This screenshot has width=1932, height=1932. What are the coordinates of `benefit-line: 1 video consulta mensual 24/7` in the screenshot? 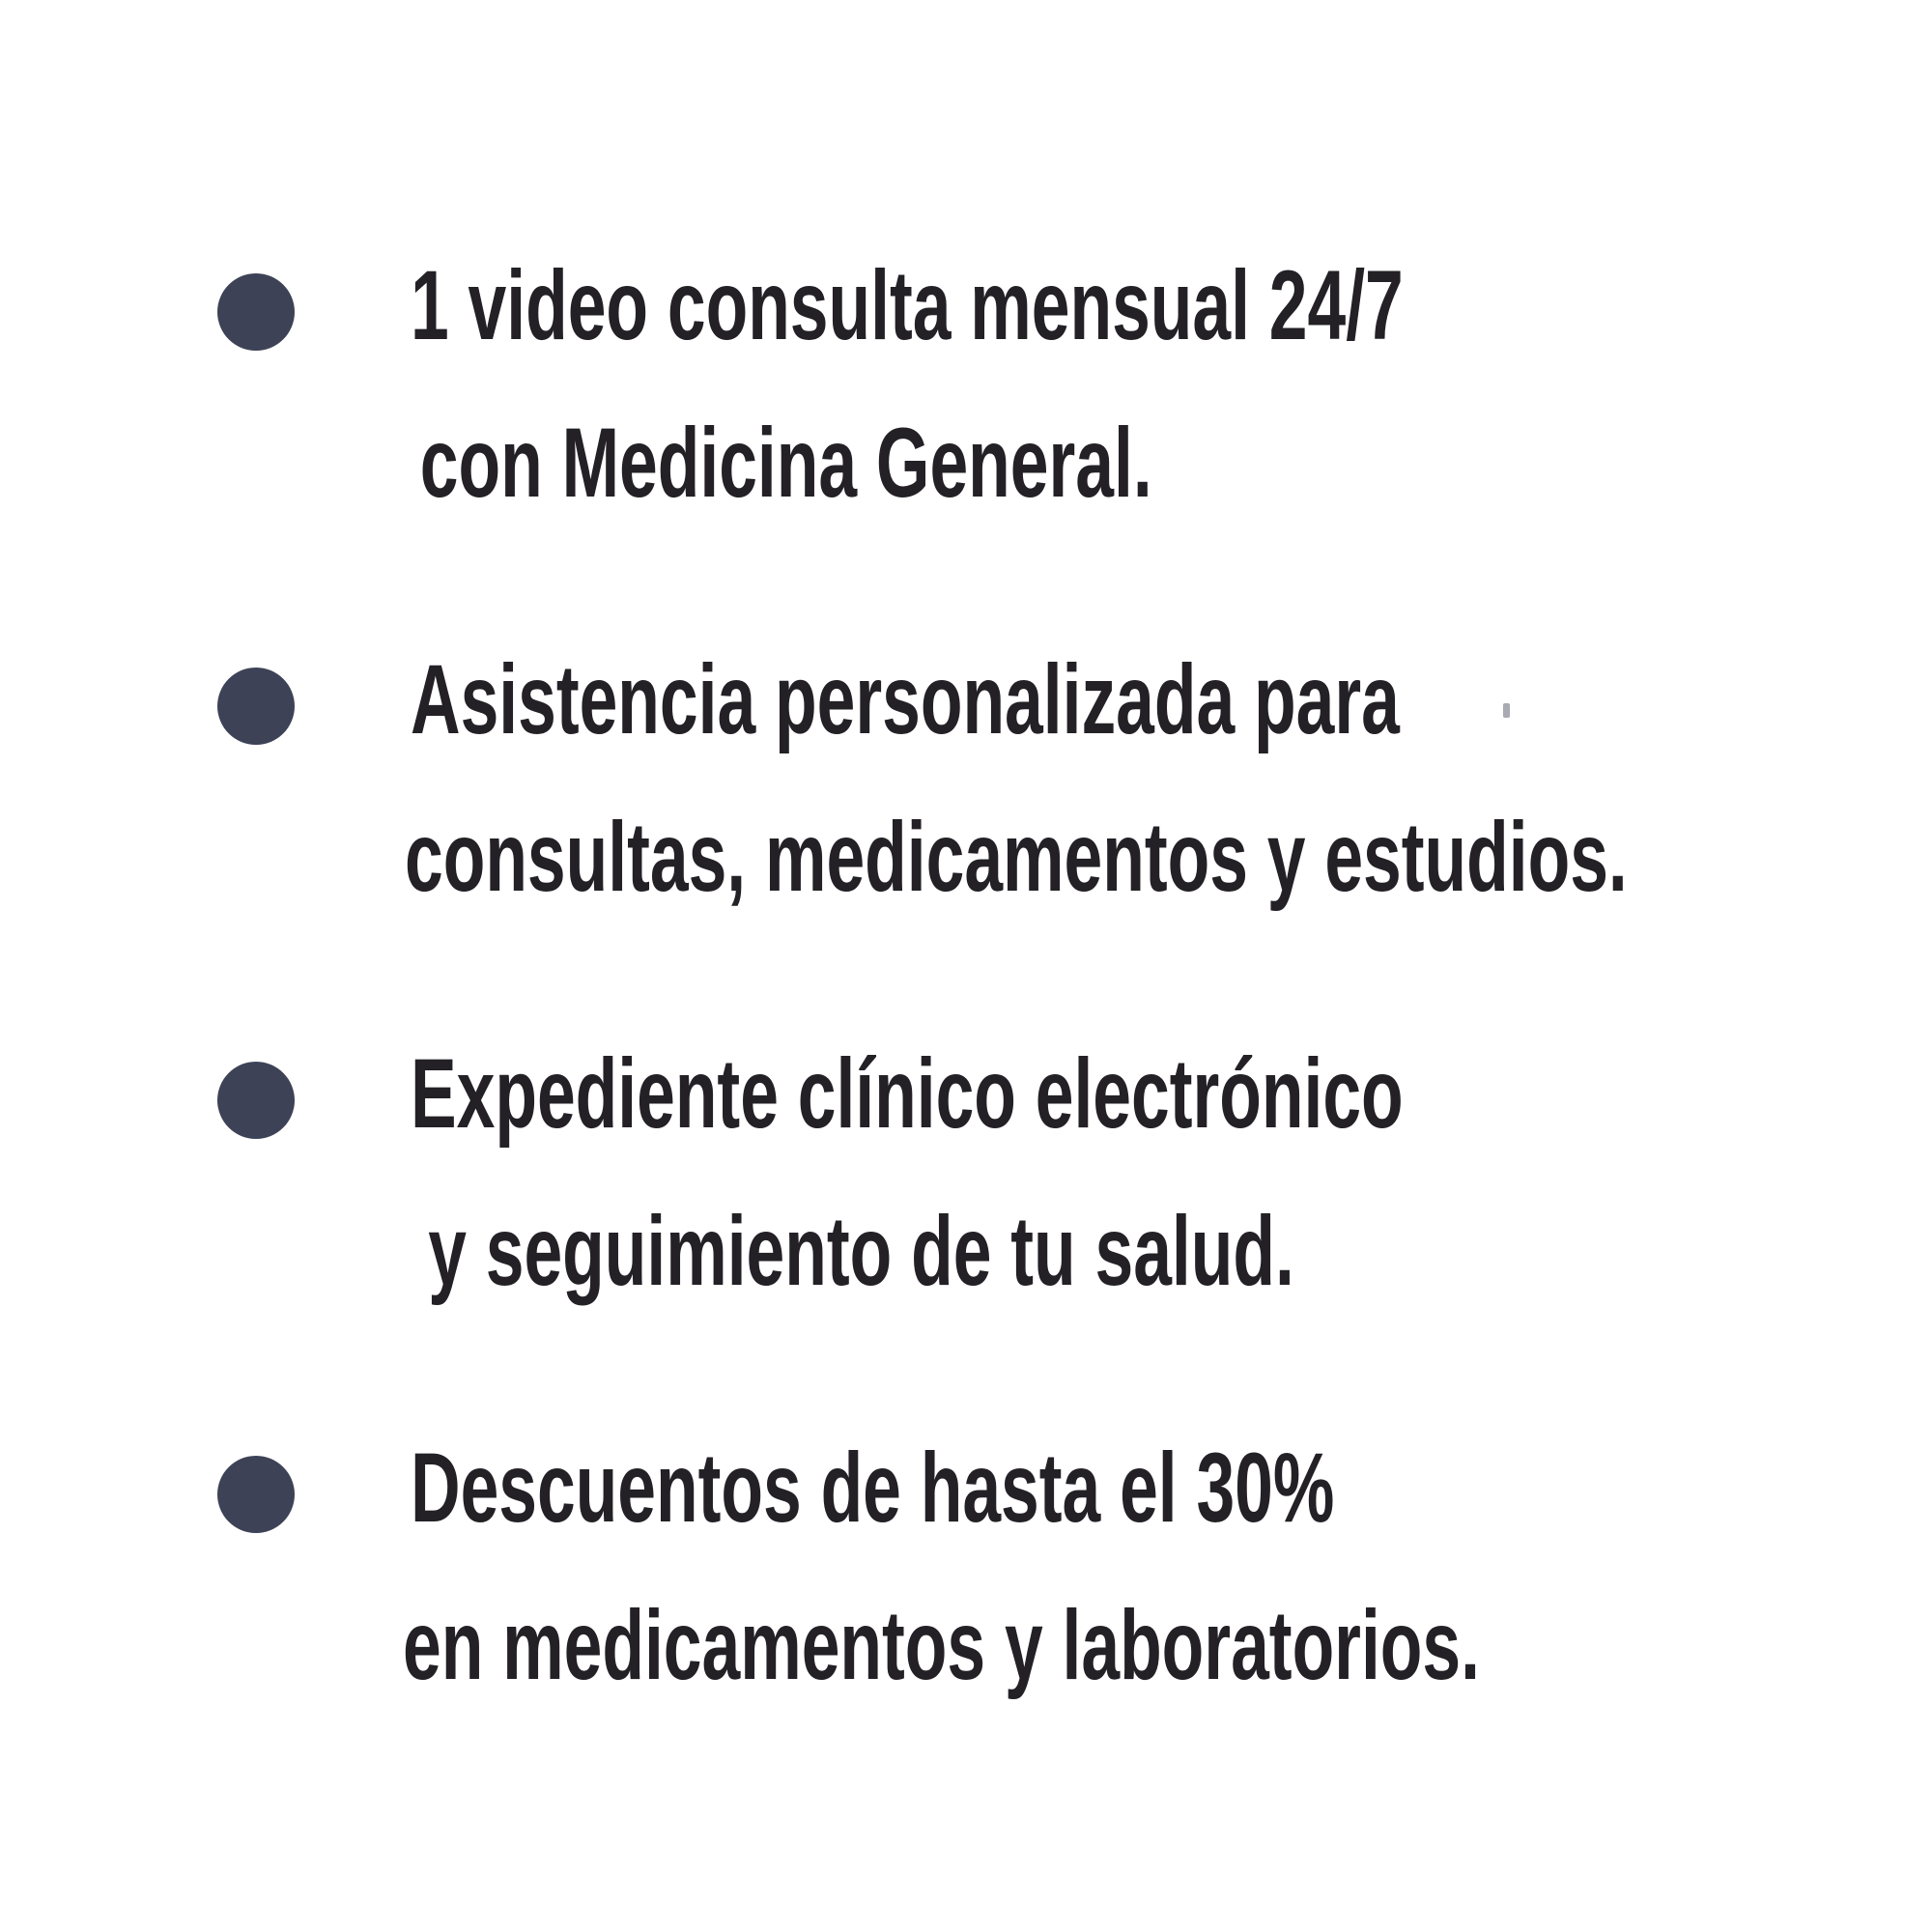 It's located at (907, 305).